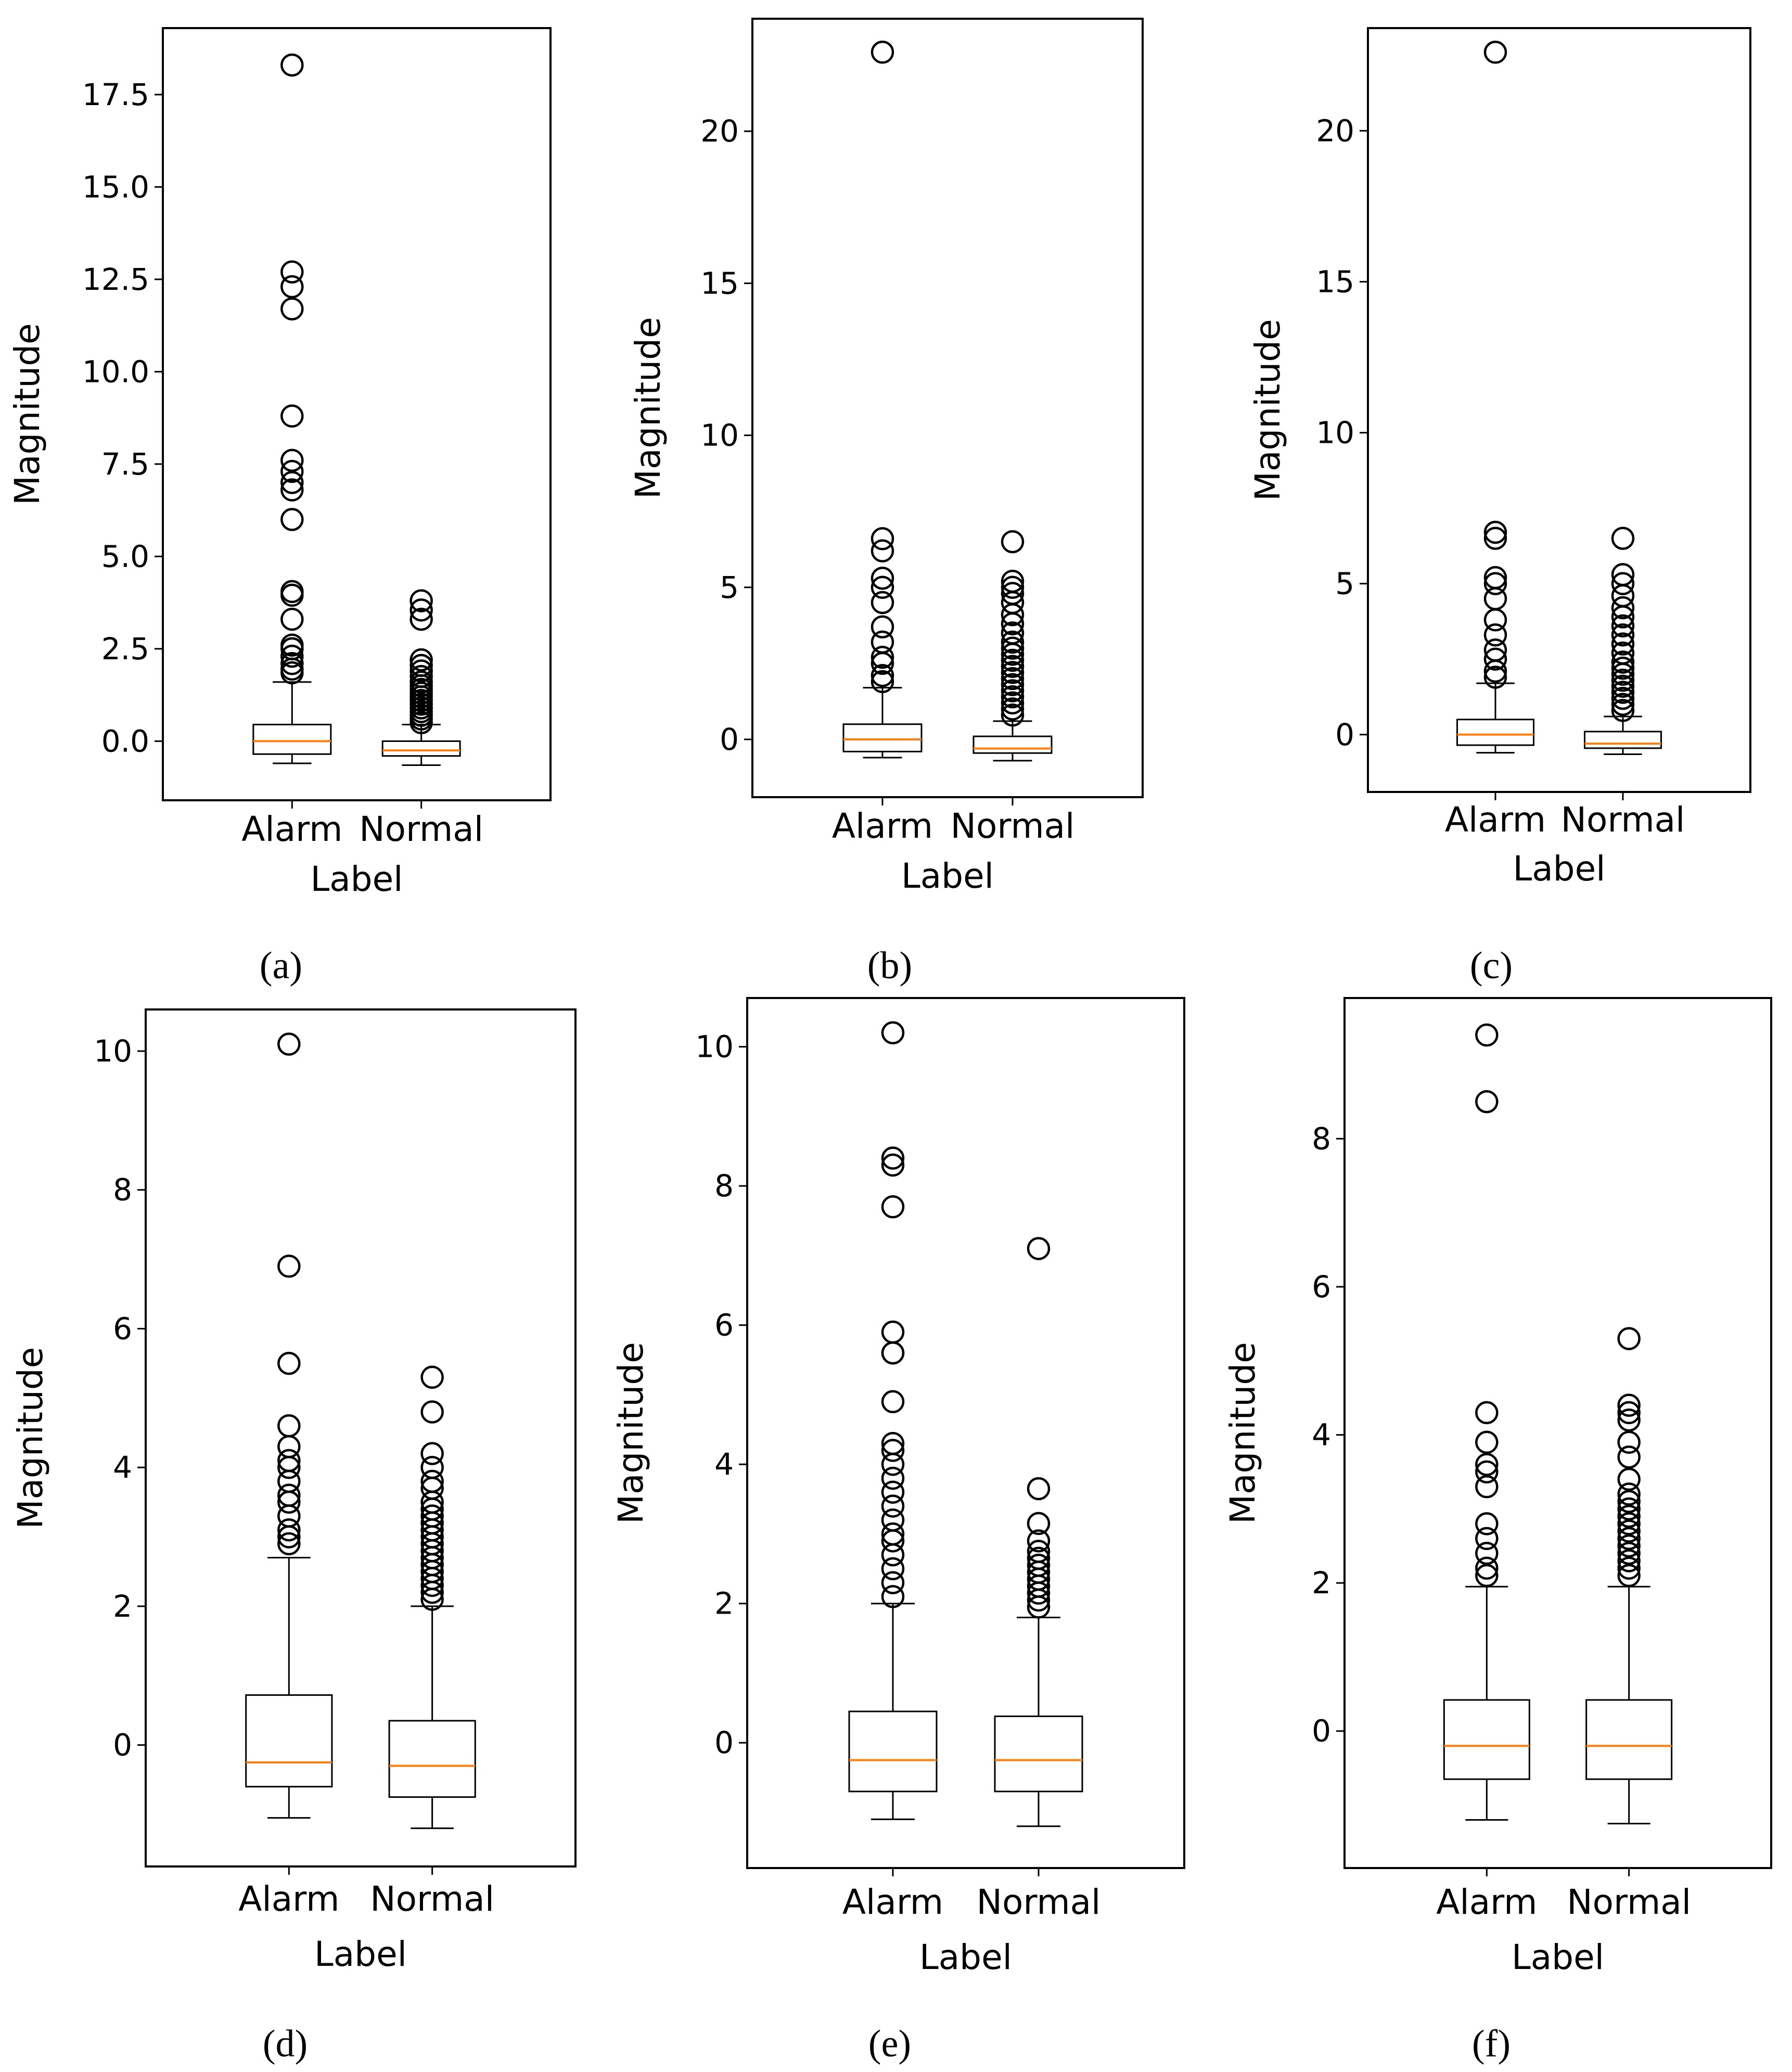 This screenshot has width=1792, height=2072. Describe the element at coordinates (116, 94) in the screenshot. I see `y-tick-label: 17.5` at that location.